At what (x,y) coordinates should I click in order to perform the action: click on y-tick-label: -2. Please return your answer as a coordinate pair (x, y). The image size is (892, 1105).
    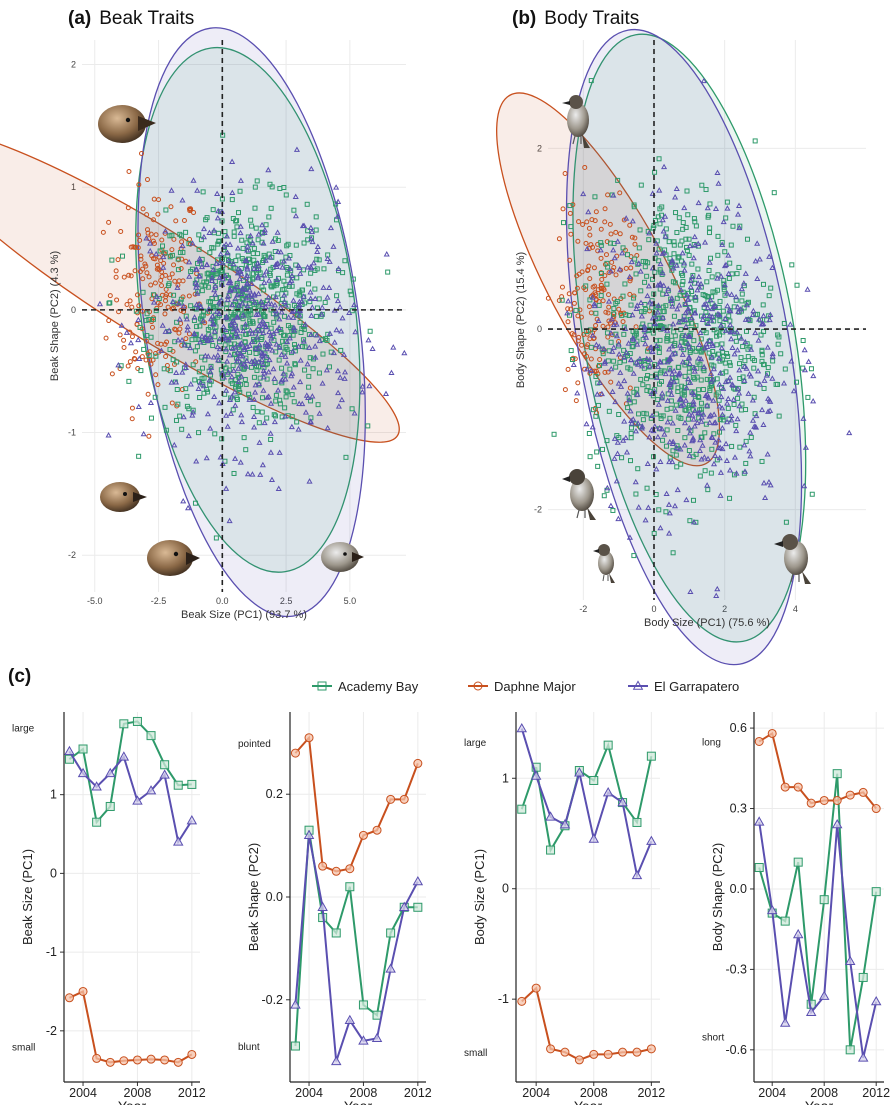
    Looking at the image, I should click on (72, 555).